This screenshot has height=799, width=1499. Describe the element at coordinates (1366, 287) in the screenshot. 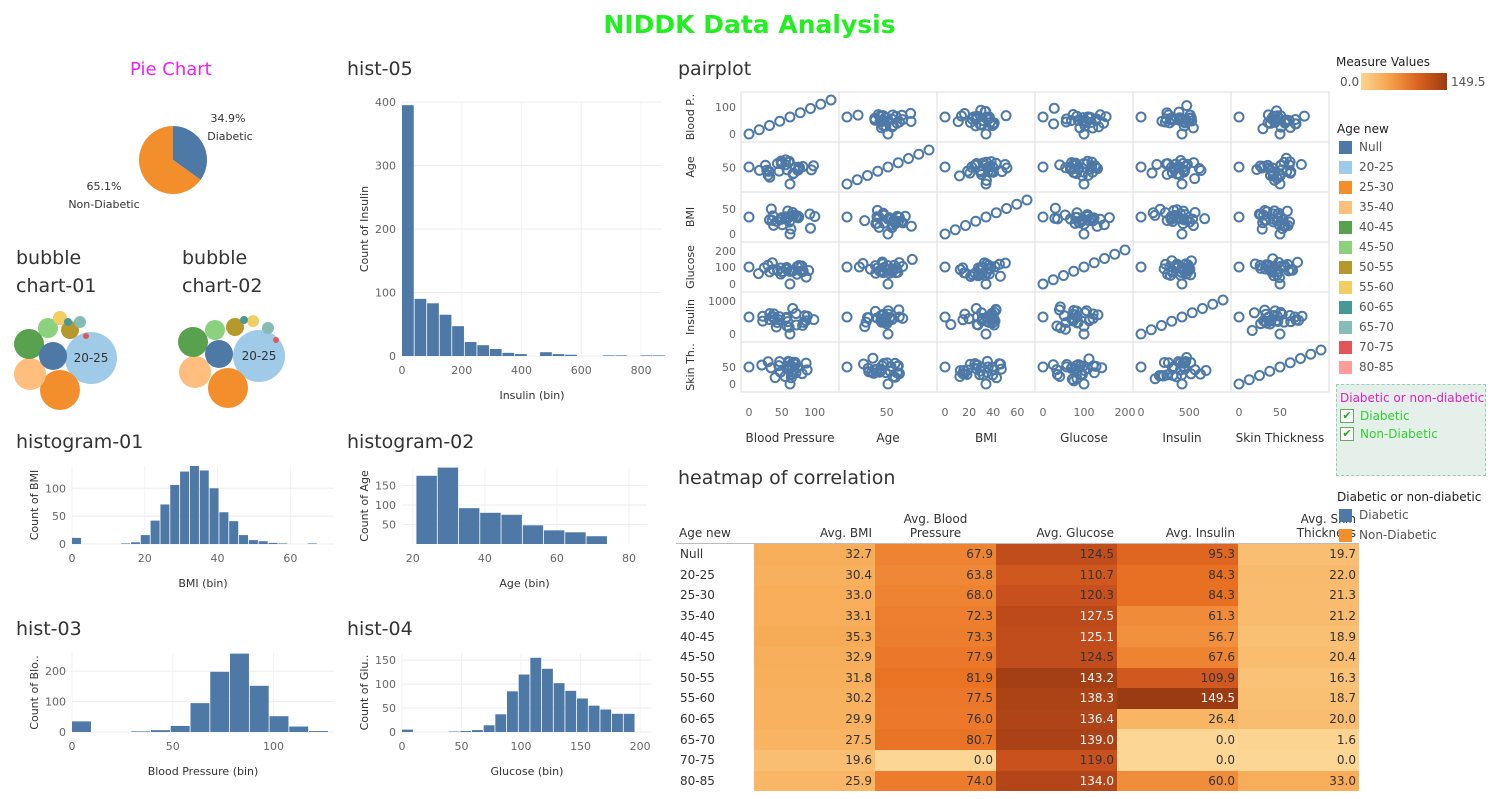

I see `age-legend-item: 55-60` at that location.